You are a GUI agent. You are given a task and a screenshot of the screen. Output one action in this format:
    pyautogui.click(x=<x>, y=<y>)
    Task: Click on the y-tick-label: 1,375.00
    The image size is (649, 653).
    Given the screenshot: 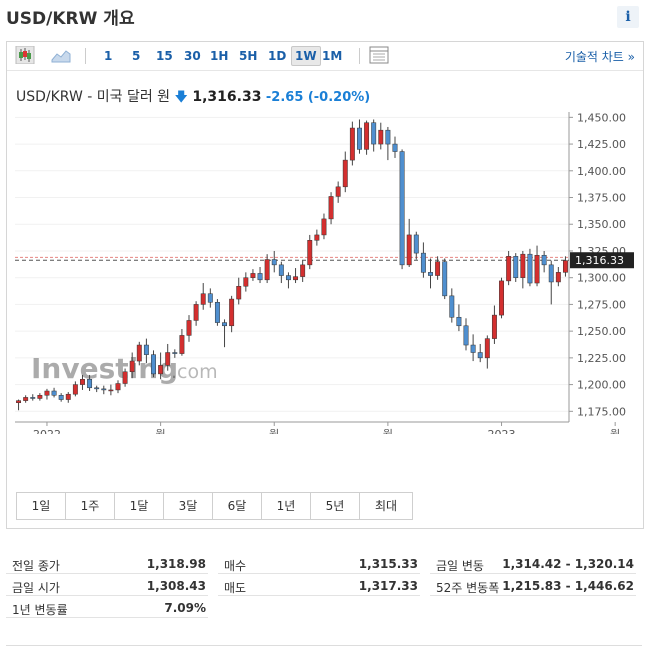 What is the action you would take?
    pyautogui.click(x=601, y=198)
    